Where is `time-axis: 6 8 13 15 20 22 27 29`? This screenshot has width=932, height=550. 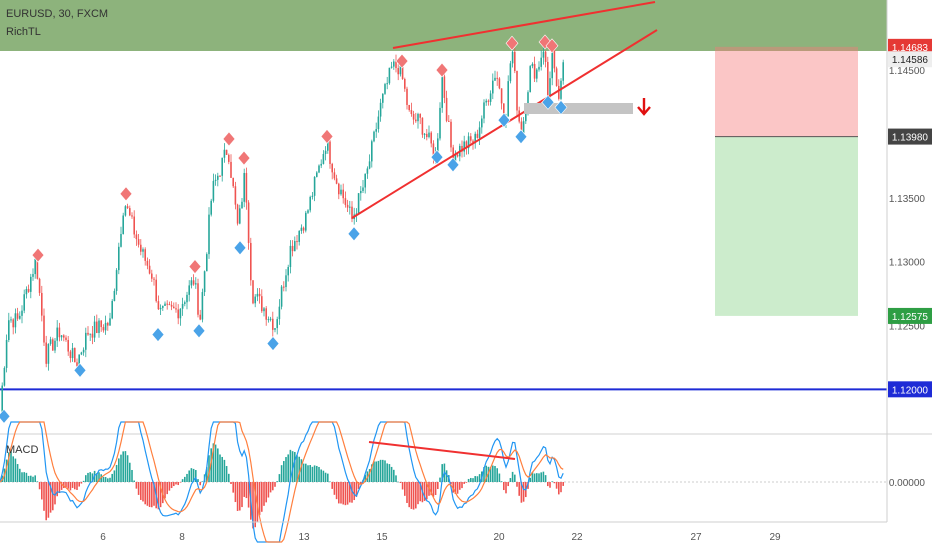
time-axis: 6 8 13 15 20 22 27 29 is located at coordinates (440, 537).